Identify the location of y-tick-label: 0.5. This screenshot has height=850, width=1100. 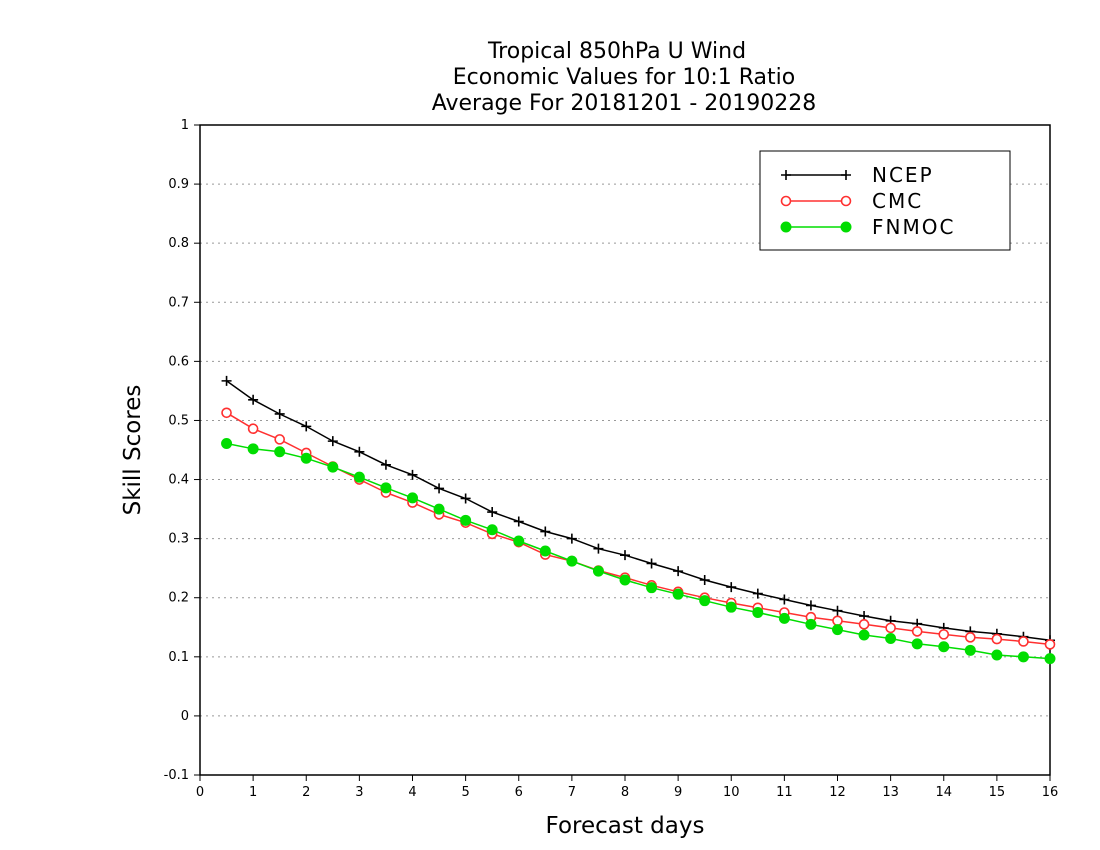
(178, 420).